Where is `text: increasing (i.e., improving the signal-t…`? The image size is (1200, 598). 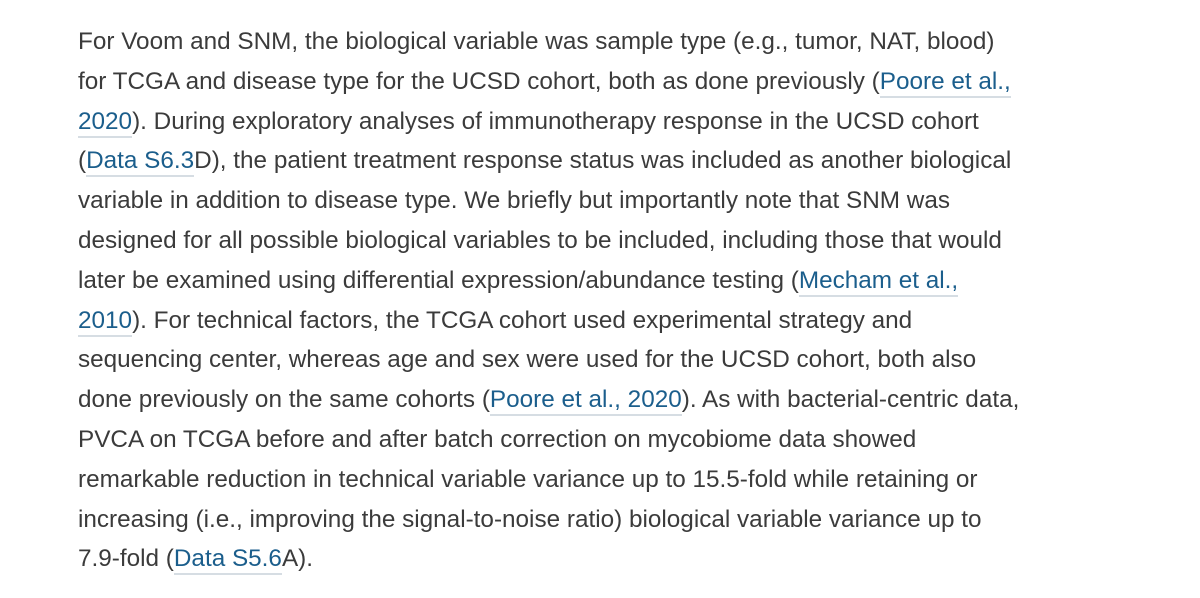
text: increasing (i.e., improving the signal-t… is located at coordinates (530, 519).